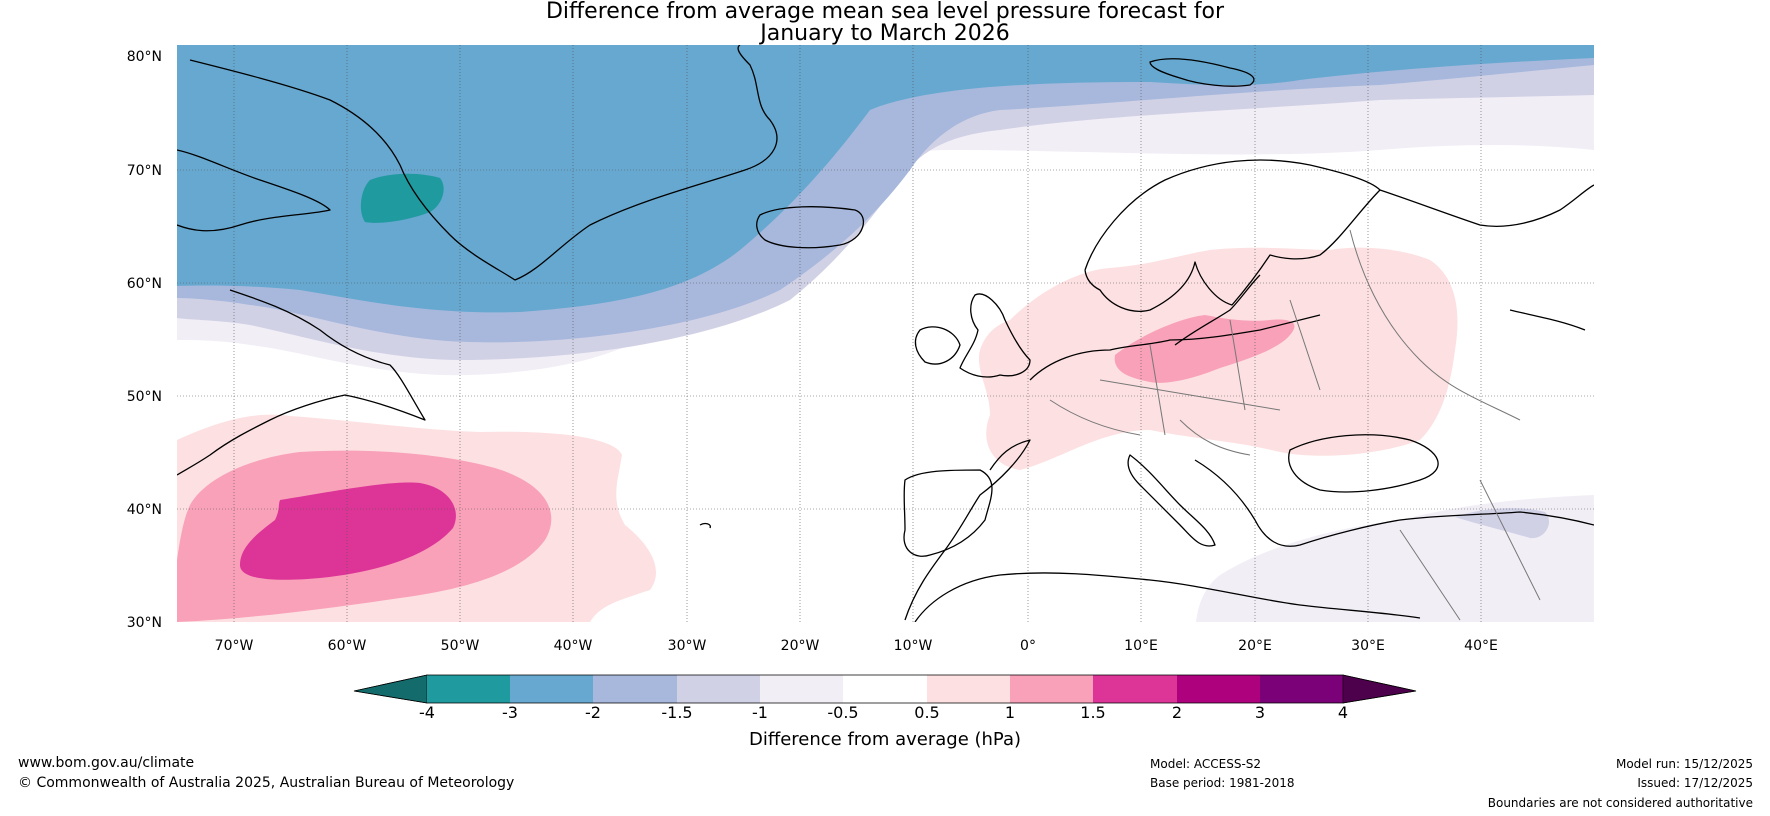  I want to click on colorbar-tick-label: 1.5, so click(1092, 712).